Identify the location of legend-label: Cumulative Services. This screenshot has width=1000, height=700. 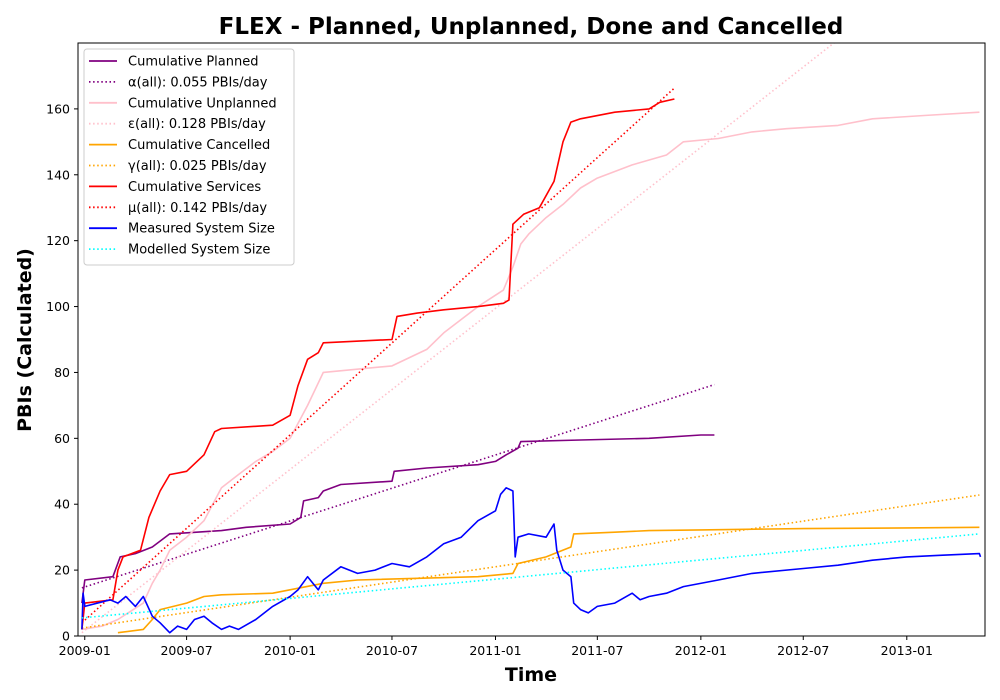
(194, 187).